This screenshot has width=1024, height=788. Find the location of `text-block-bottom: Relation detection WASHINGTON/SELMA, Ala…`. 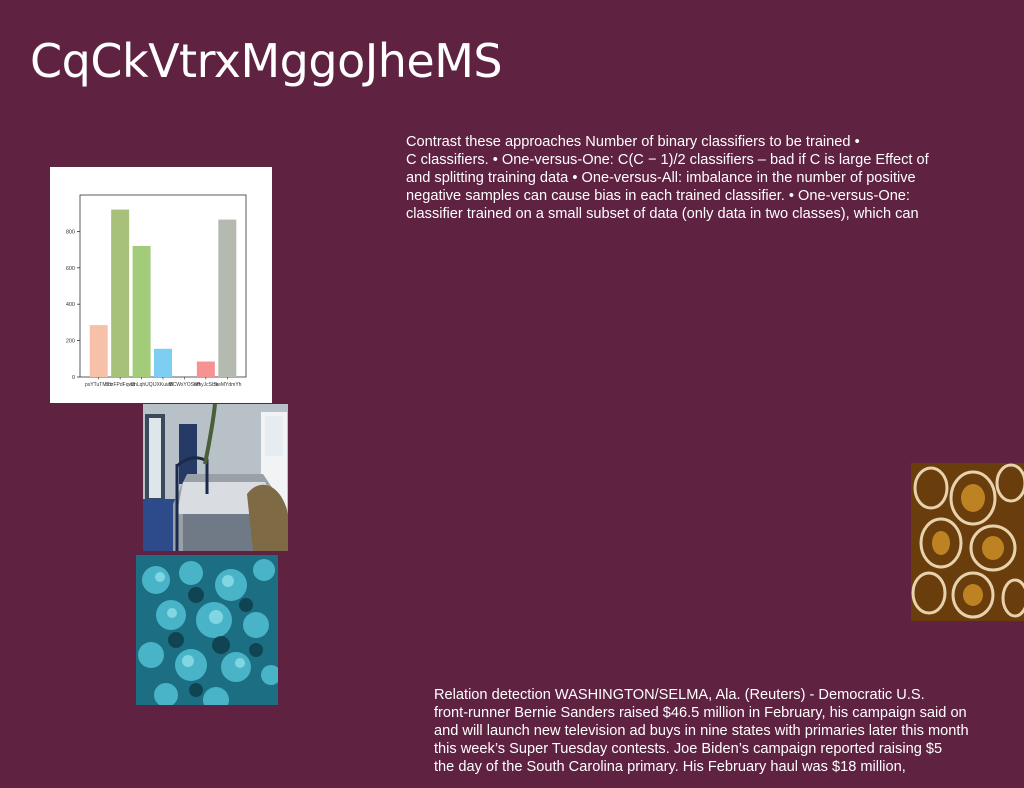

text-block-bottom: Relation detection WASHINGTON/SELMA, Ala… is located at coordinates (729, 731).